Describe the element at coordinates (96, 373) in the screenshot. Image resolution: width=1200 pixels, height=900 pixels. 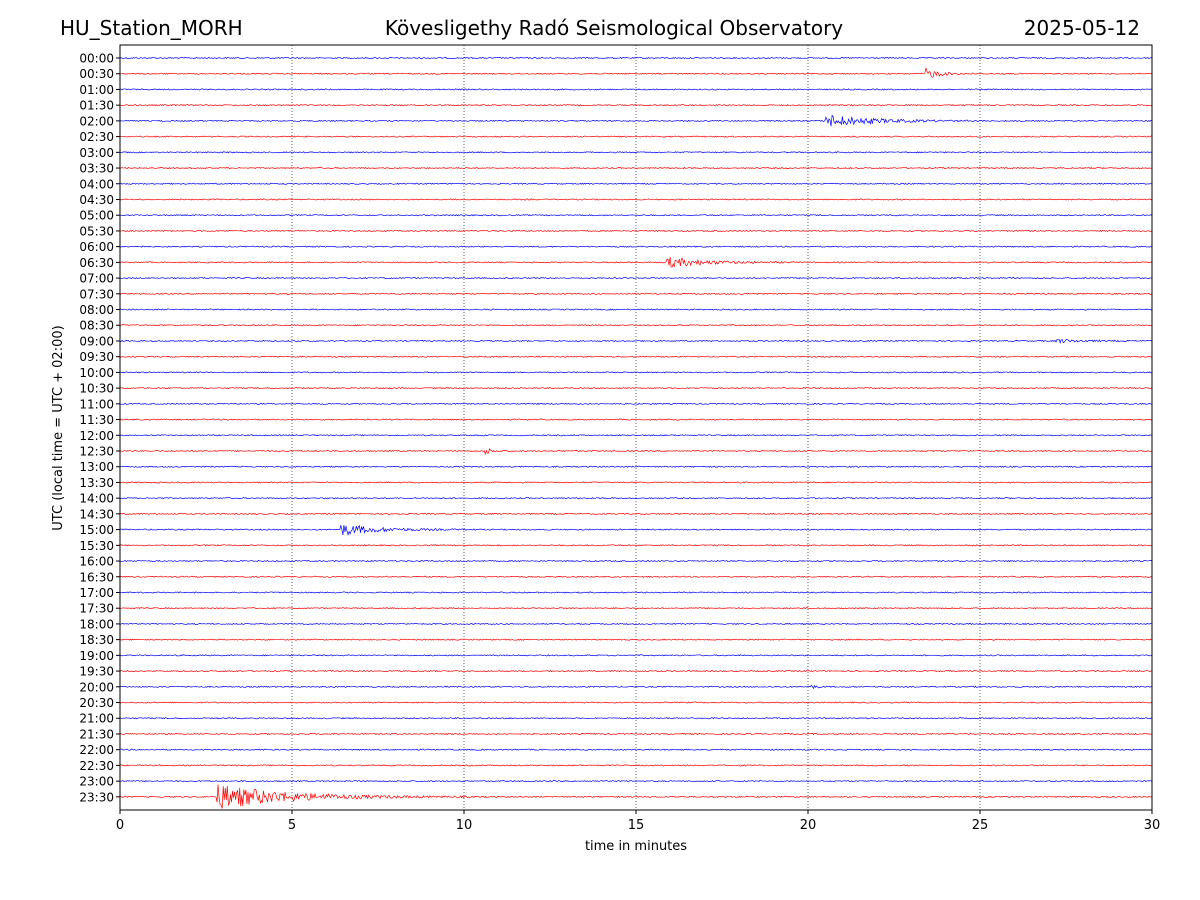
I see `y-tick-label: 10:00` at that location.